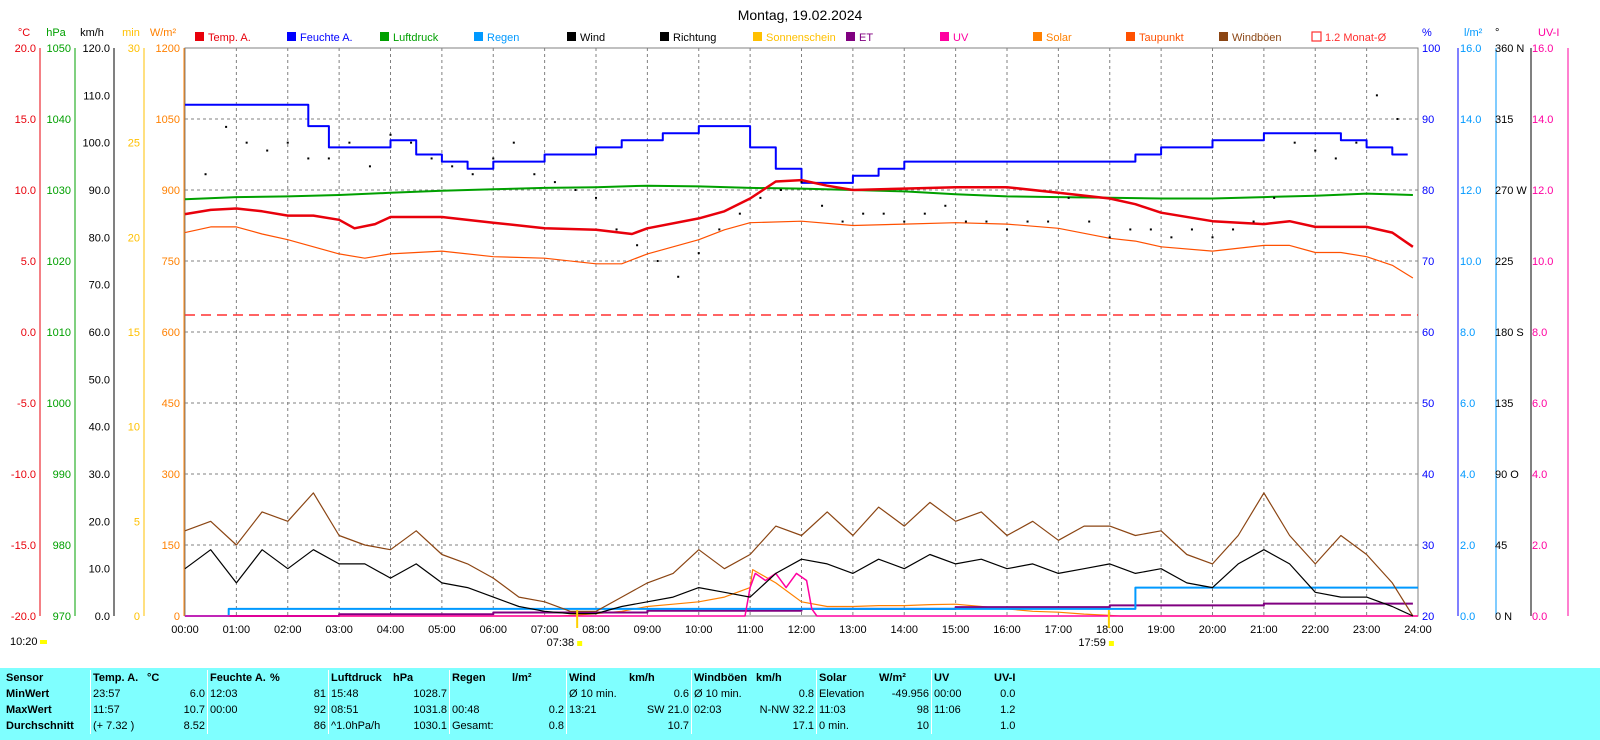 Image resolution: width=1600 pixels, height=740 pixels. What do you see at coordinates (359, 694) in the screenshot?
I see `stats-cell: 15:48` at bounding box center [359, 694].